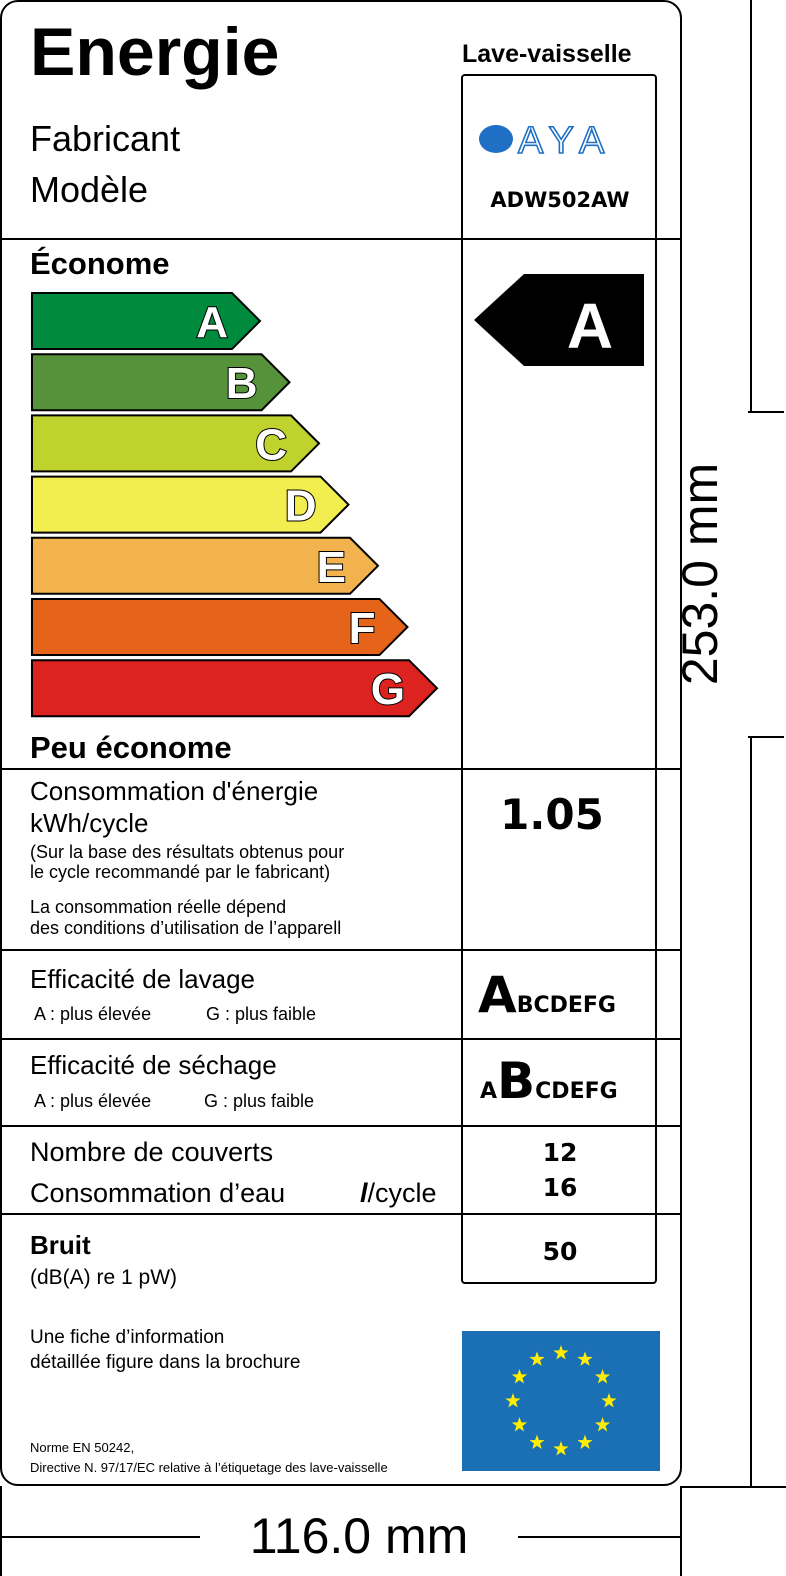 This screenshot has width=786, height=1576. Describe the element at coordinates (552, 814) in the screenshot. I see `energy-value: 1.05` at that location.